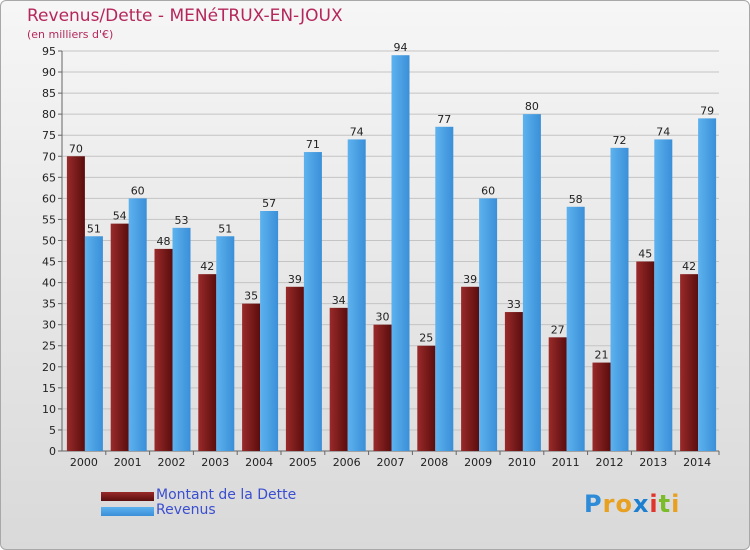 Image resolution: width=750 pixels, height=550 pixels. I want to click on x-tick-label: 2009, so click(478, 462).